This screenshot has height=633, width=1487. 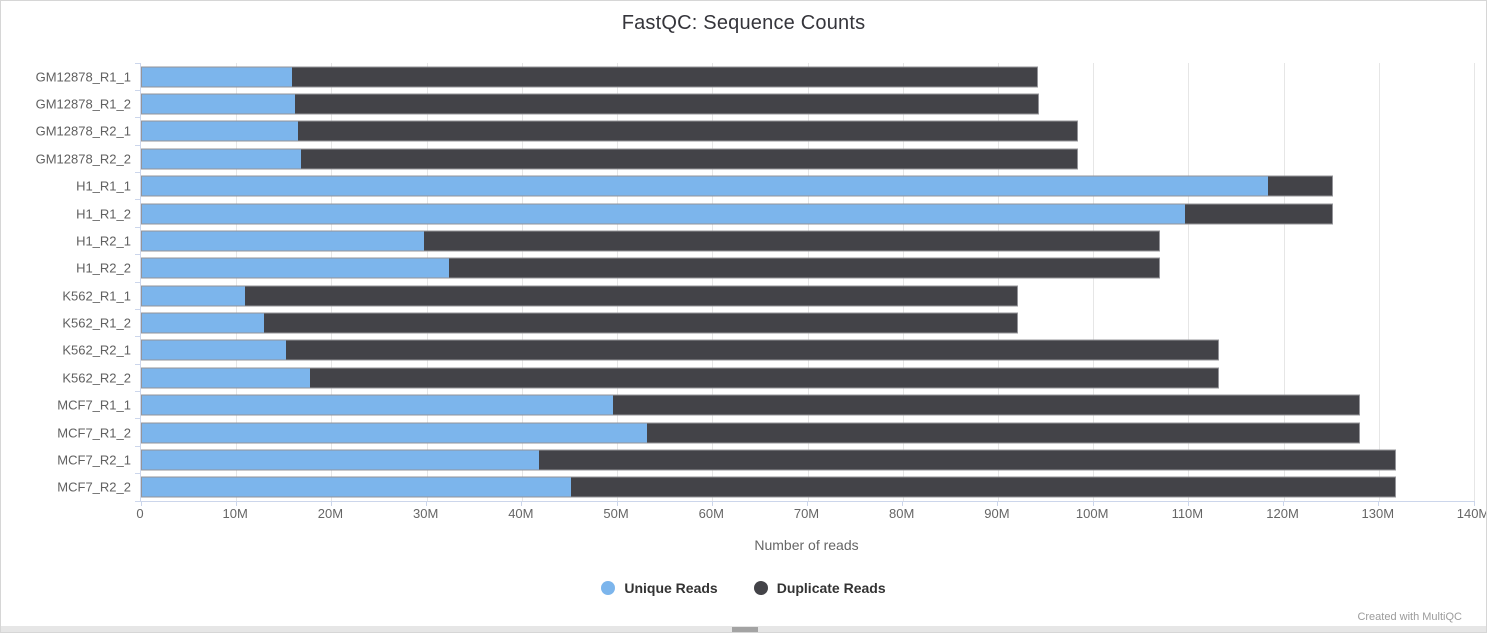 I want to click on x-tick-label: 60M, so click(x=711, y=513).